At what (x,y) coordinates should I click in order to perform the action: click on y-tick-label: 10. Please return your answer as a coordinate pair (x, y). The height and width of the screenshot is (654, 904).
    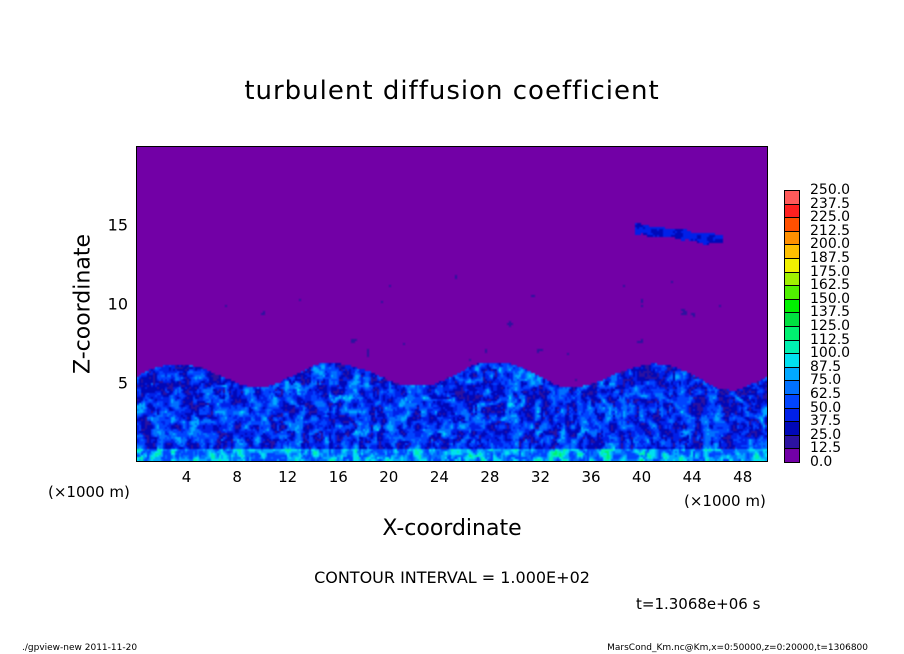
    Looking at the image, I should click on (117, 304).